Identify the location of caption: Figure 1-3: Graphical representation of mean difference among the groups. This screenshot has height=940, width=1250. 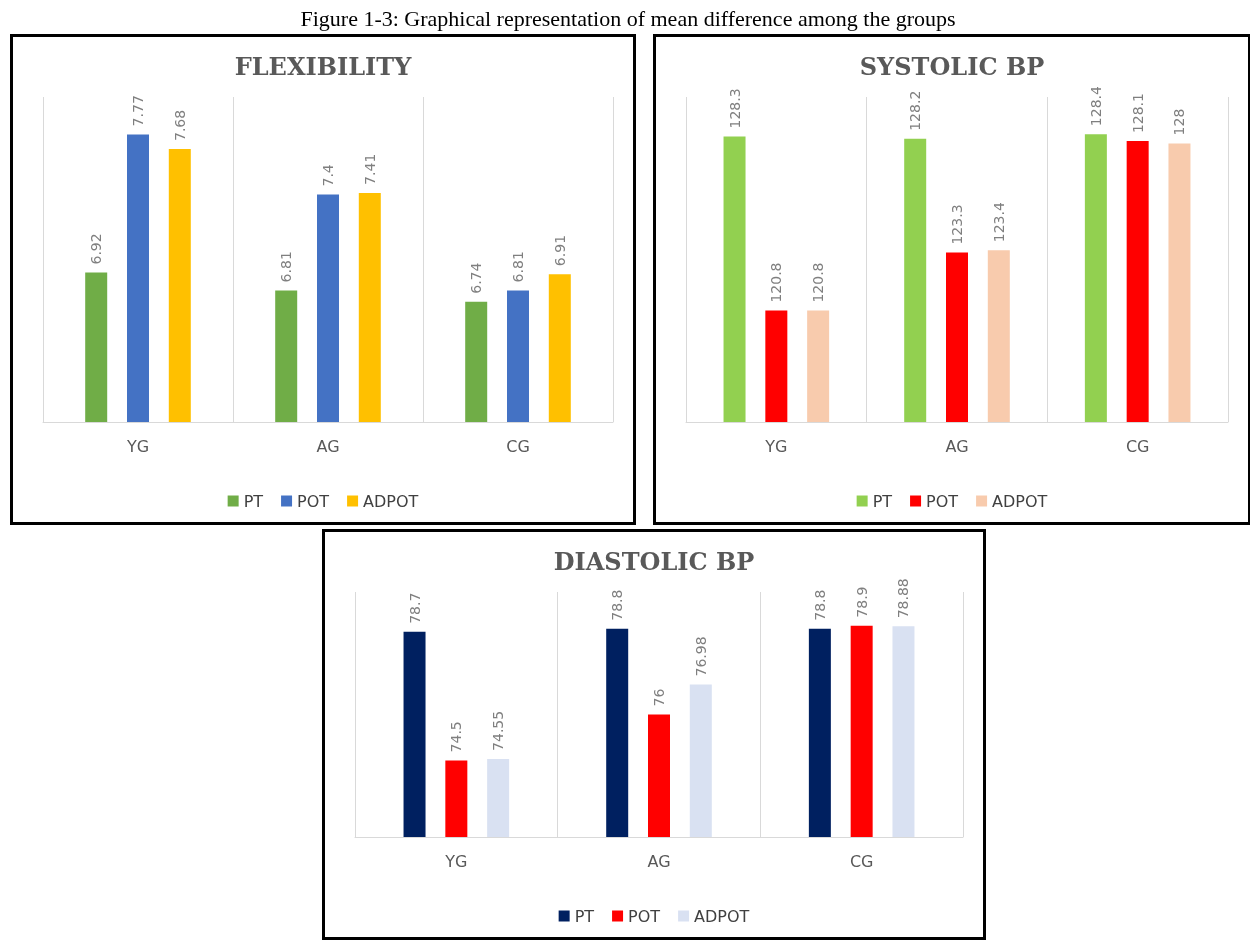
(628, 18).